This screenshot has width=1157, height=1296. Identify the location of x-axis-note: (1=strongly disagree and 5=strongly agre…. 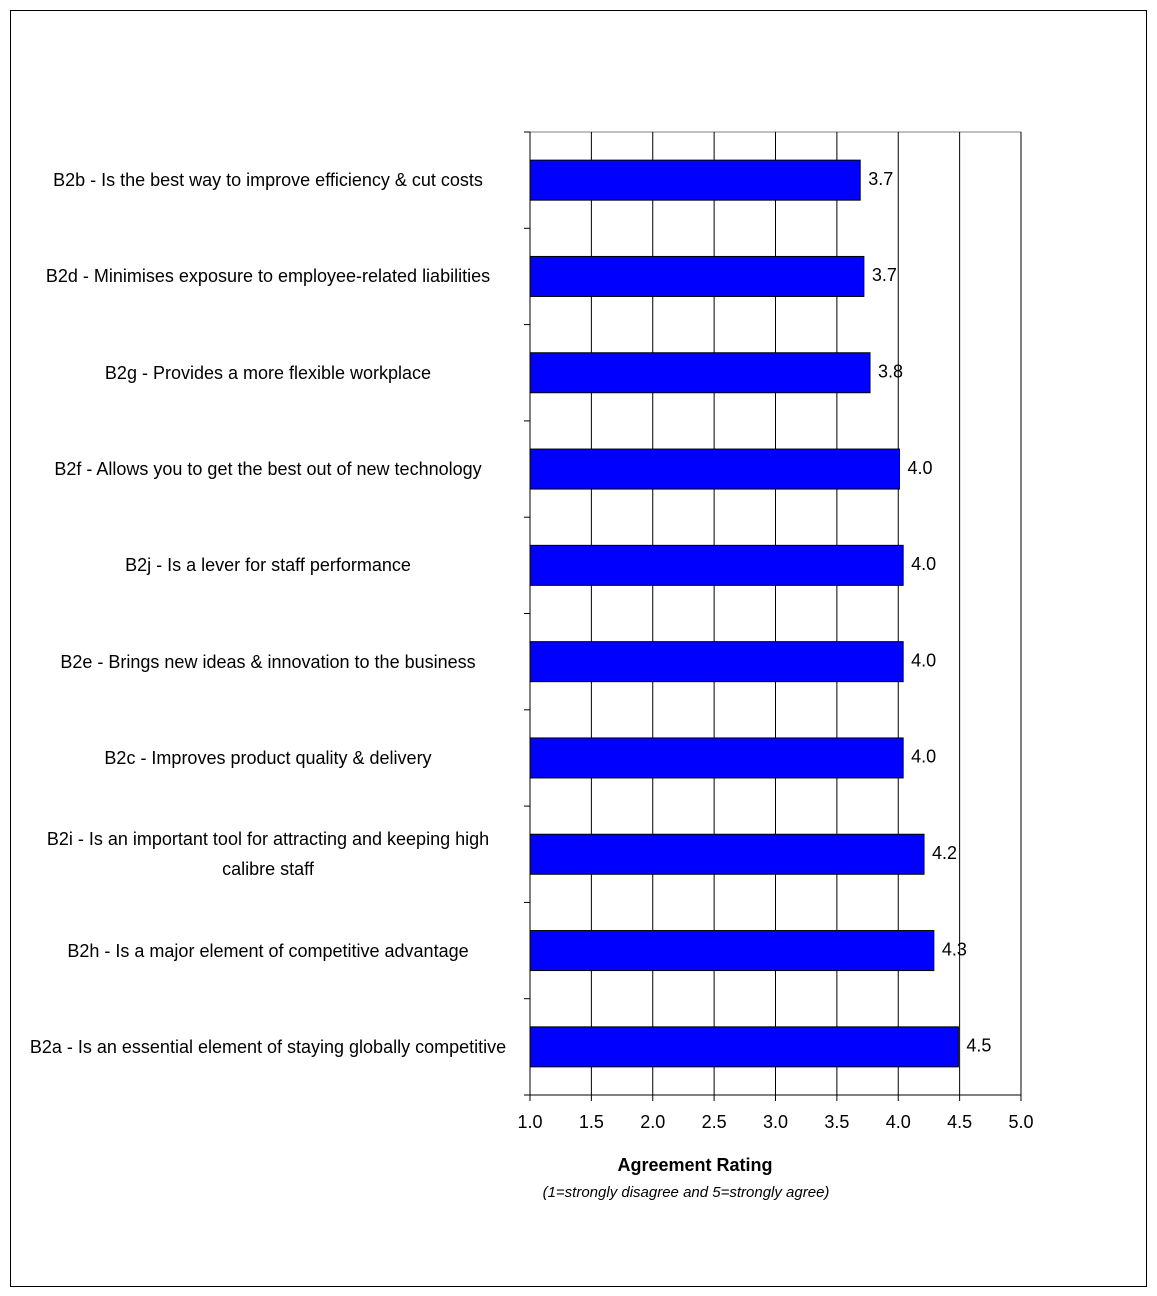
(686, 1192).